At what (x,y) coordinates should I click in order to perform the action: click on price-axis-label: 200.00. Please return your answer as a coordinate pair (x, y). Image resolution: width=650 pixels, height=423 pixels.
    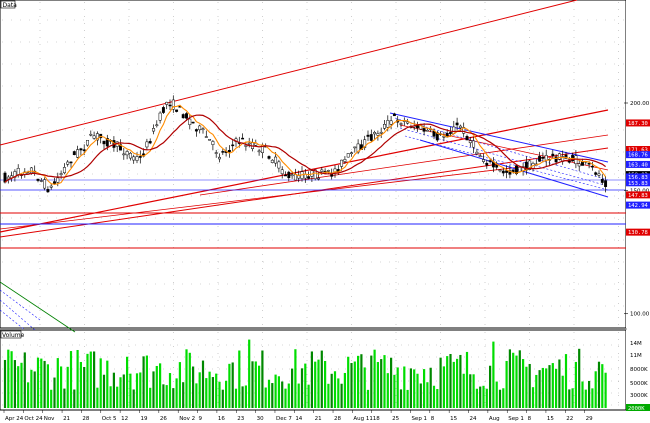
    Looking at the image, I should click on (640, 104).